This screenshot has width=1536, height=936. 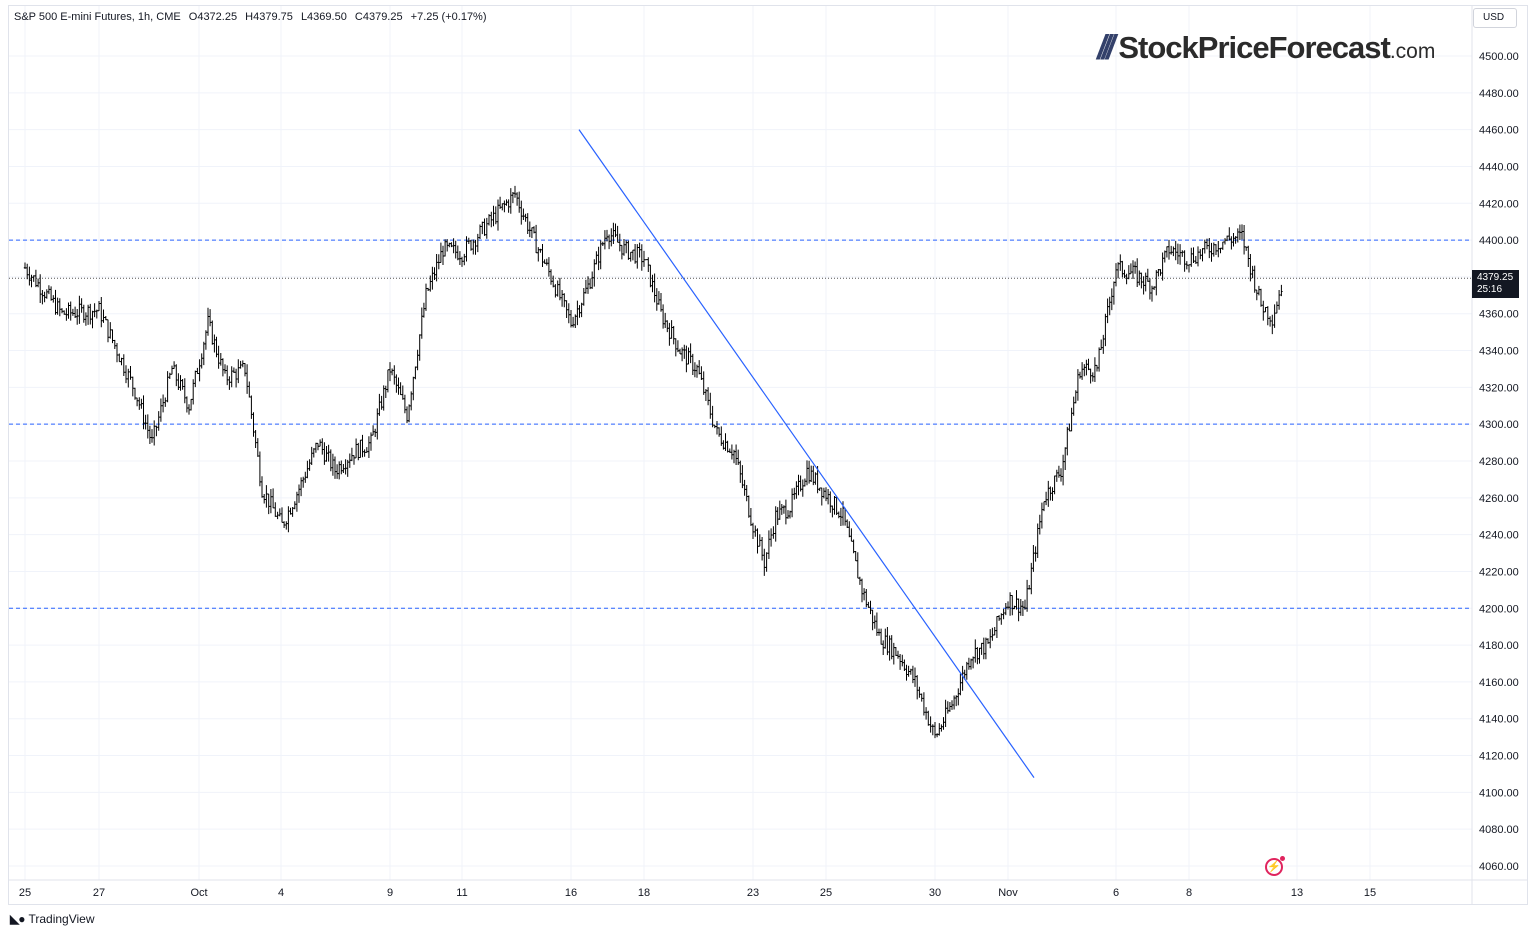 What do you see at coordinates (1495, 277) in the screenshot?
I see `last-price-value: 4379.25` at bounding box center [1495, 277].